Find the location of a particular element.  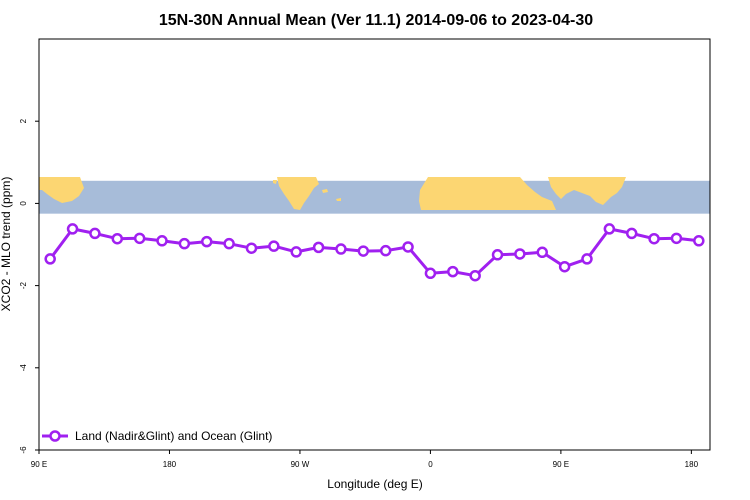

map-land-small-islands is located at coordinates (307, 190).